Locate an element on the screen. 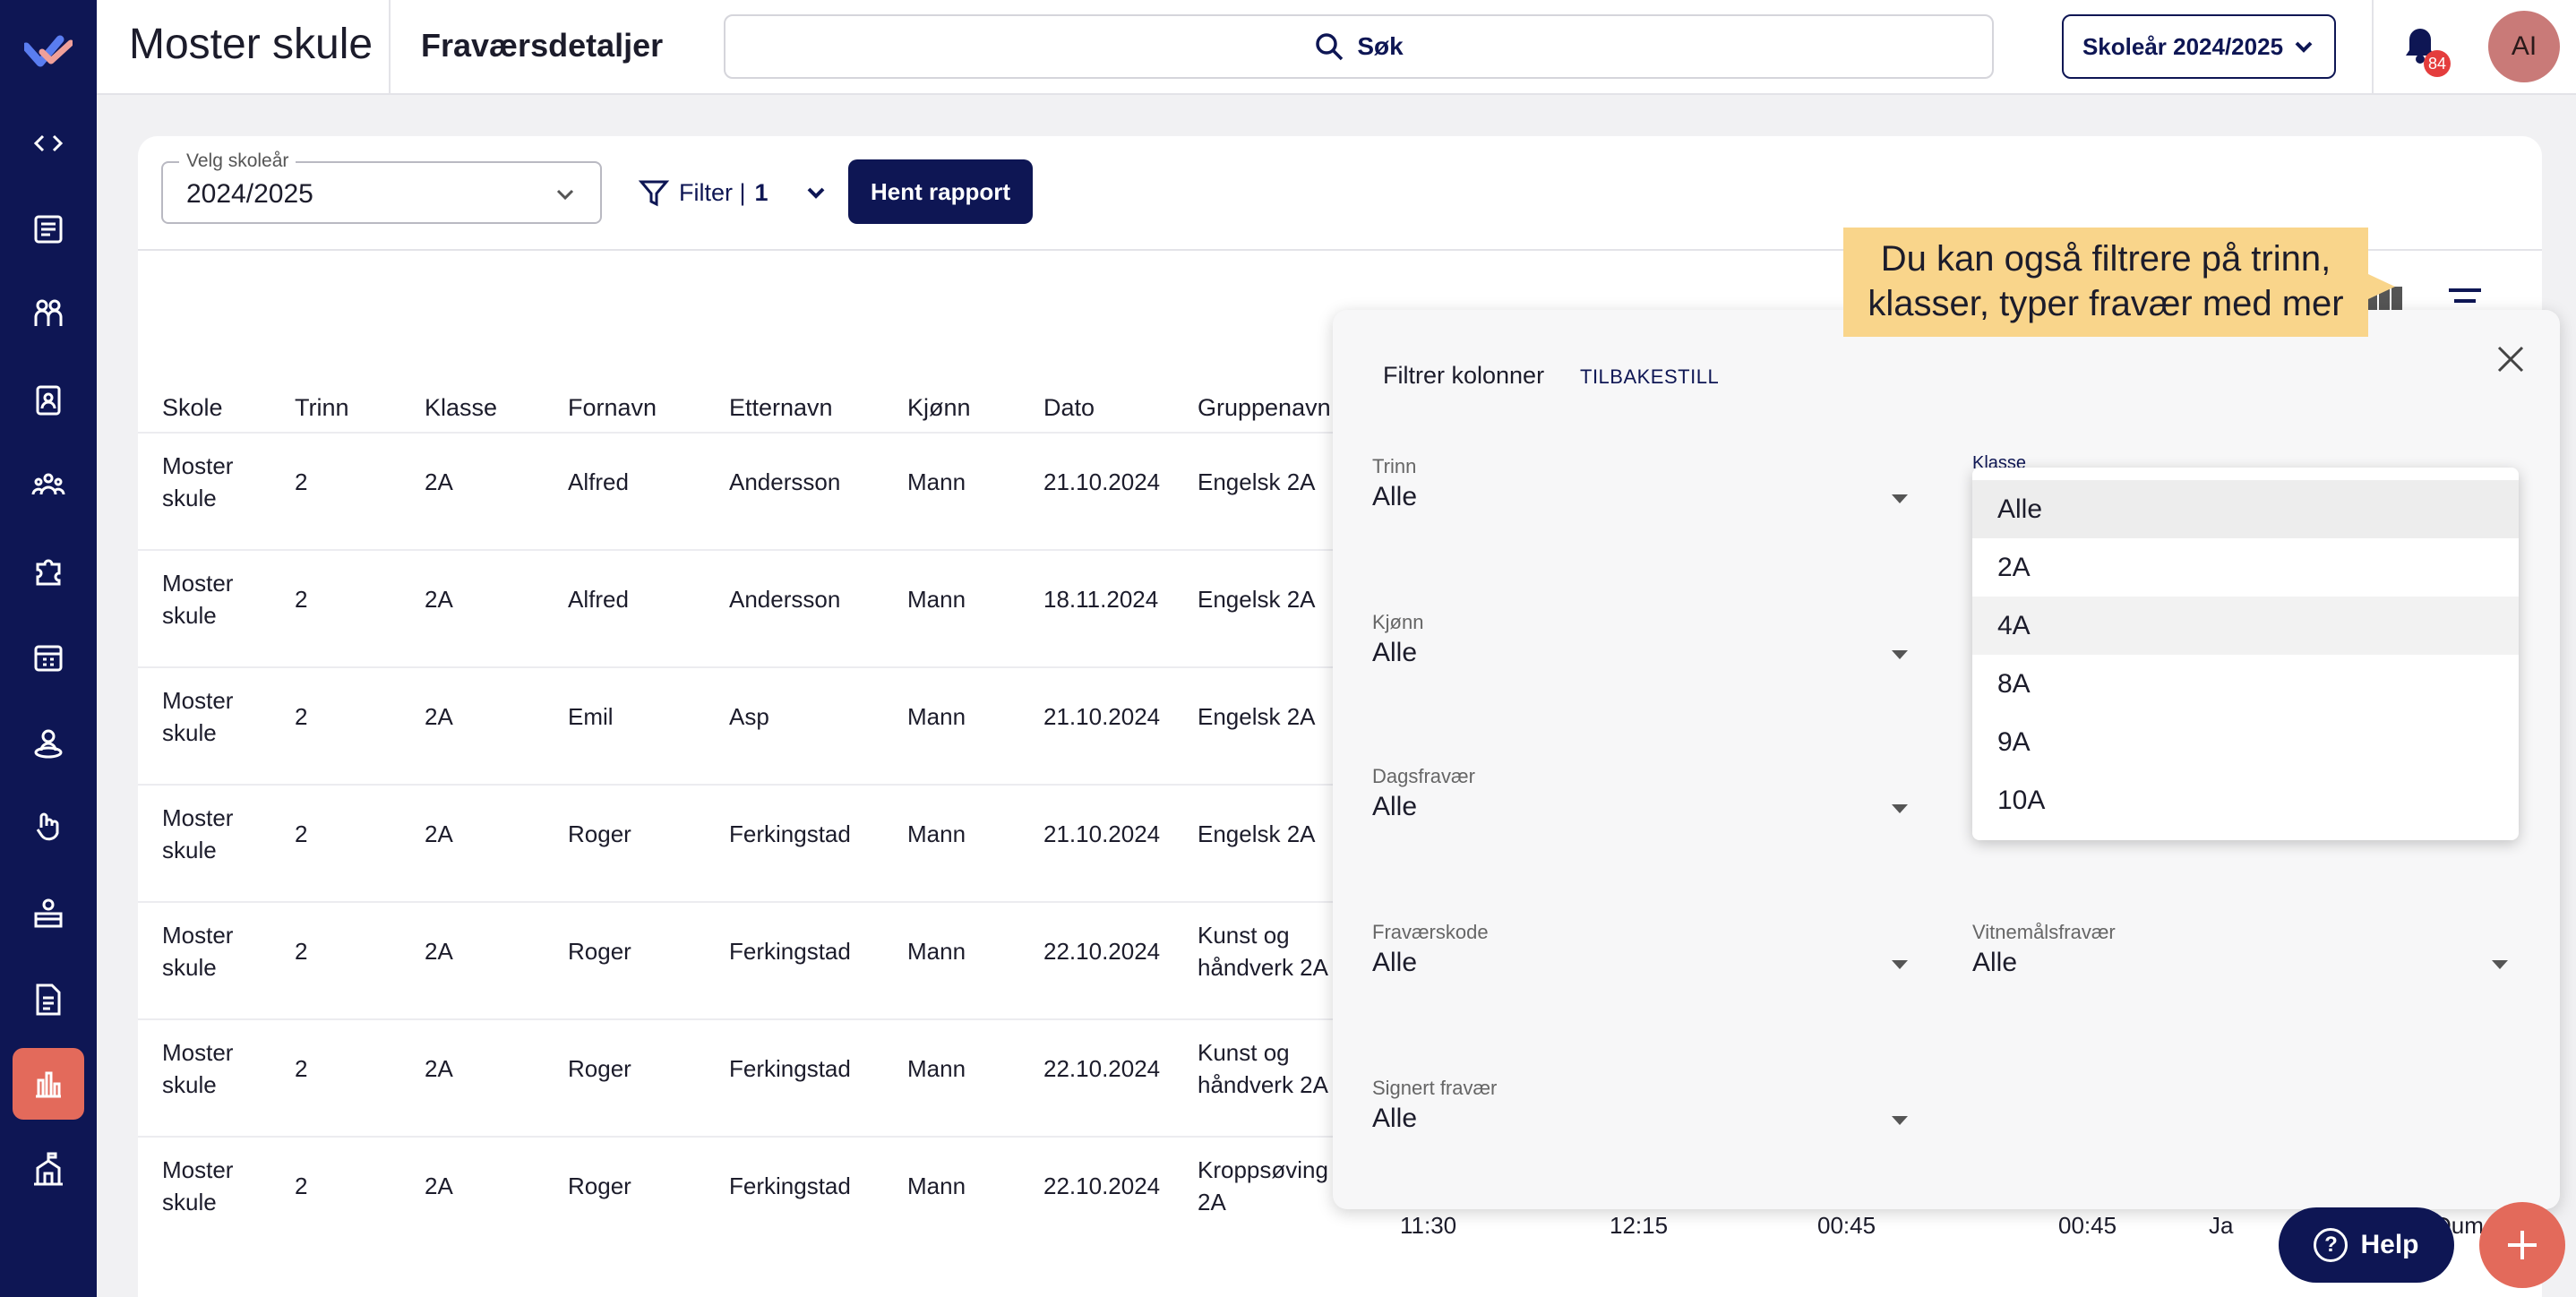  document-icon is located at coordinates (48, 999).